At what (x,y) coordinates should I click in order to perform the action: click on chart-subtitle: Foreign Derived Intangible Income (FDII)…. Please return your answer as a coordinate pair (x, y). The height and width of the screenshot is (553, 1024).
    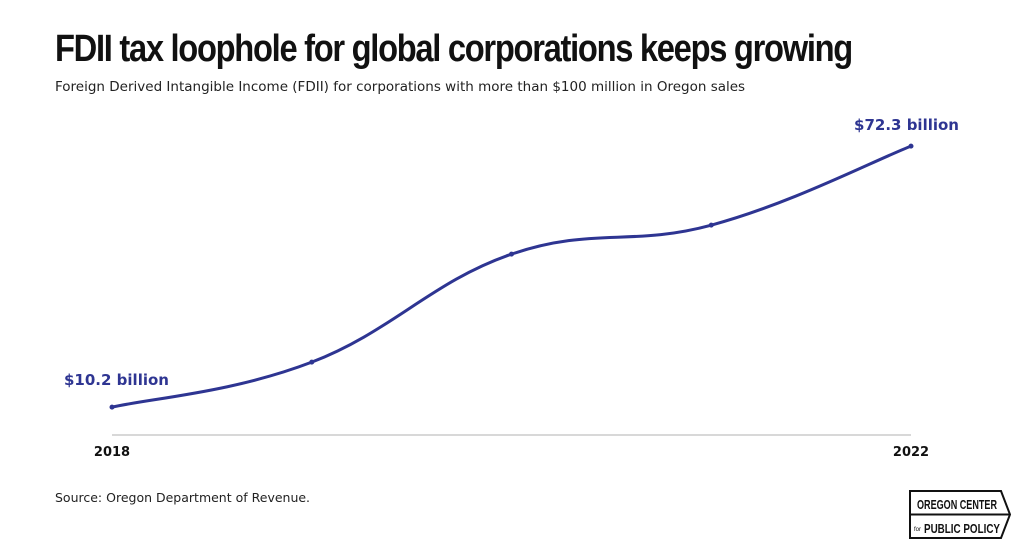
    Looking at the image, I should click on (400, 87).